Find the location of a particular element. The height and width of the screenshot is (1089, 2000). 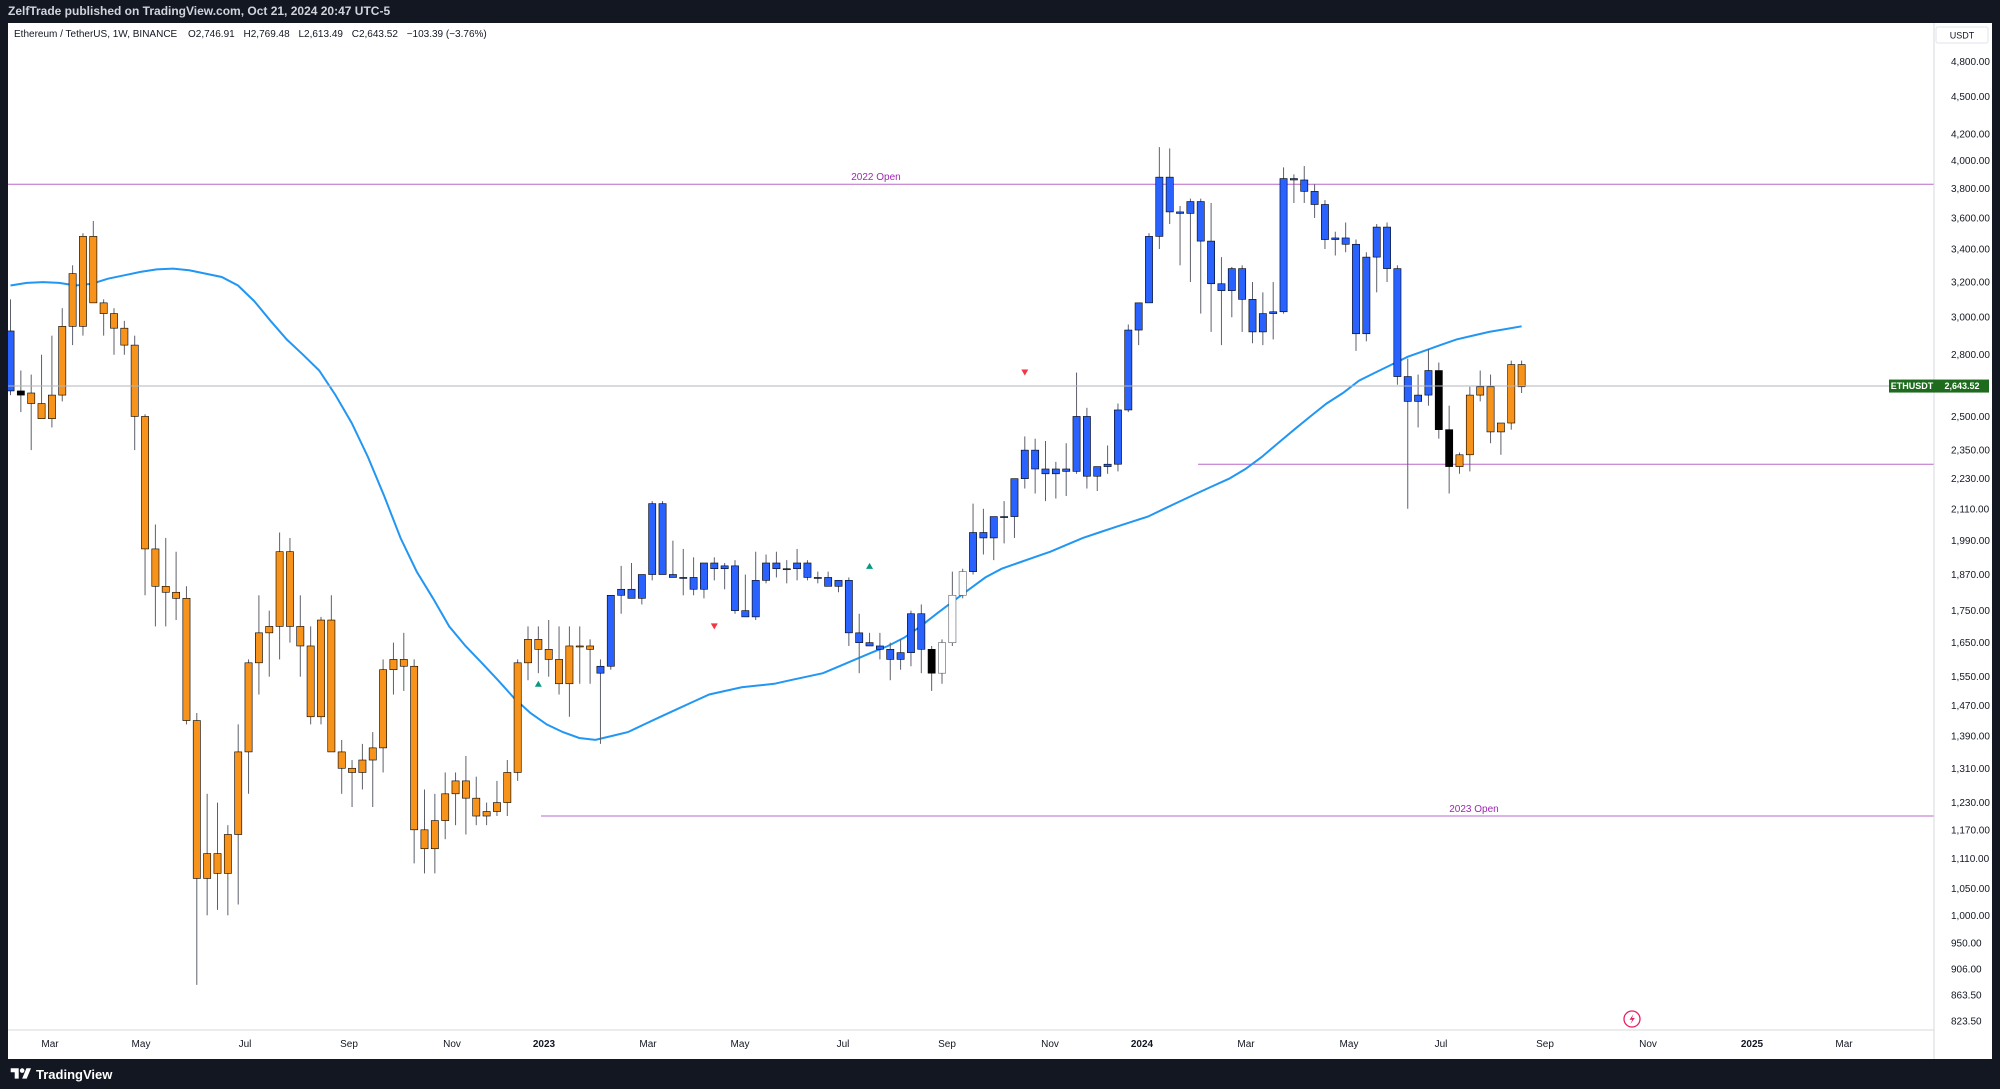

price-axis-bg is located at coordinates (1963, 541).